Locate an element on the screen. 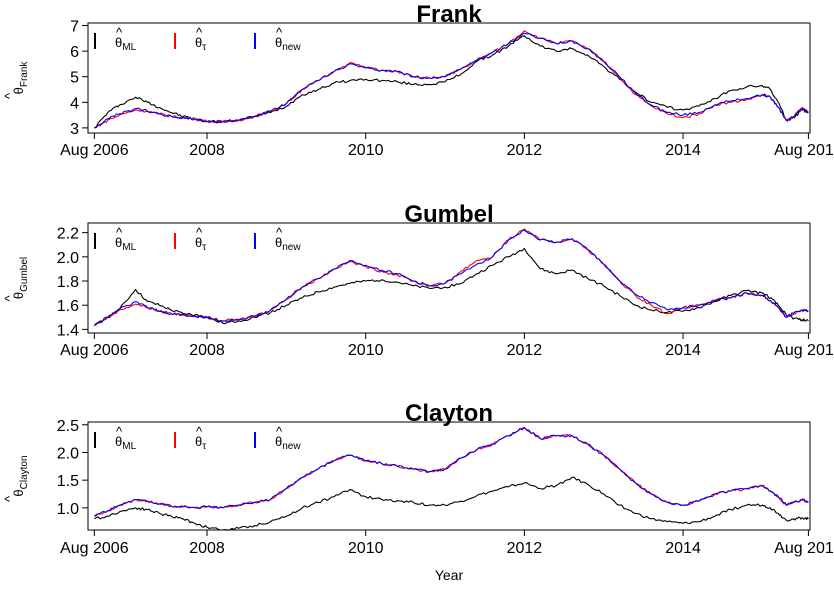 This screenshot has height=600, width=834. y-axis-label: θClayton is located at coordinates (20, 475).